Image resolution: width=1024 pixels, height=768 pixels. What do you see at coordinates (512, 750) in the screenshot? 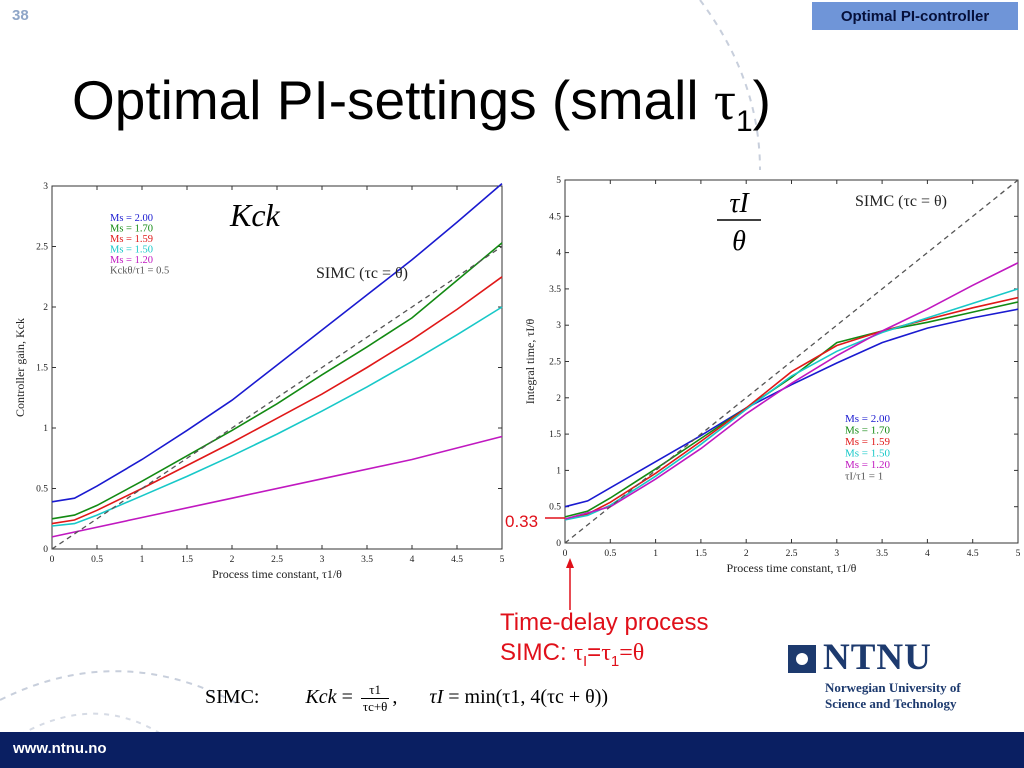
I see `footer-bar: www.ntnu.no` at bounding box center [512, 750].